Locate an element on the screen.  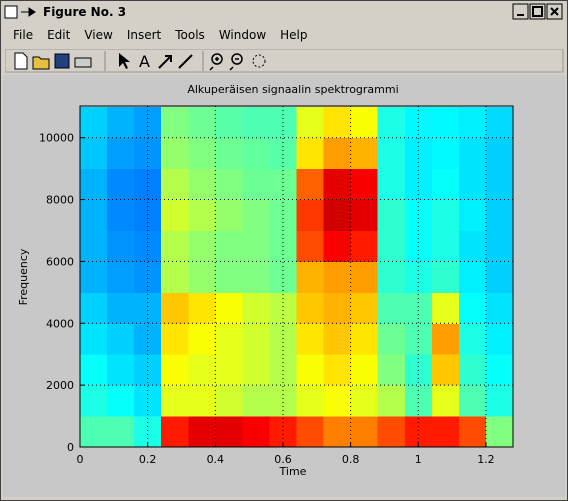
zoom-out-icon is located at coordinates (237, 59).